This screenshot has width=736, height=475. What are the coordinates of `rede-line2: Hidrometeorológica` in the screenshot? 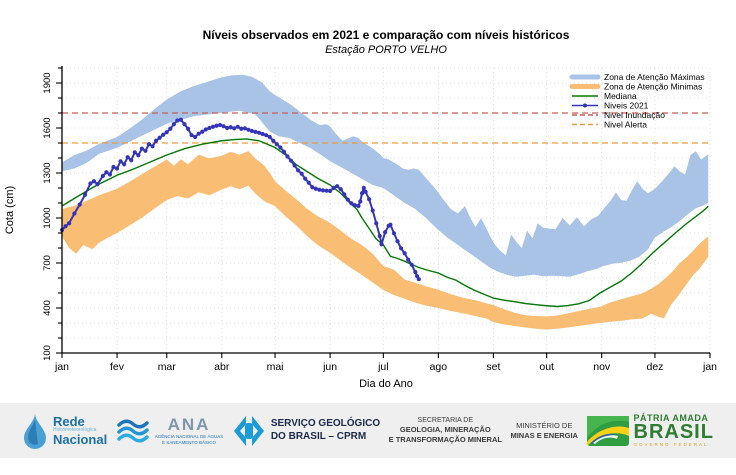 It's located at (75, 430).